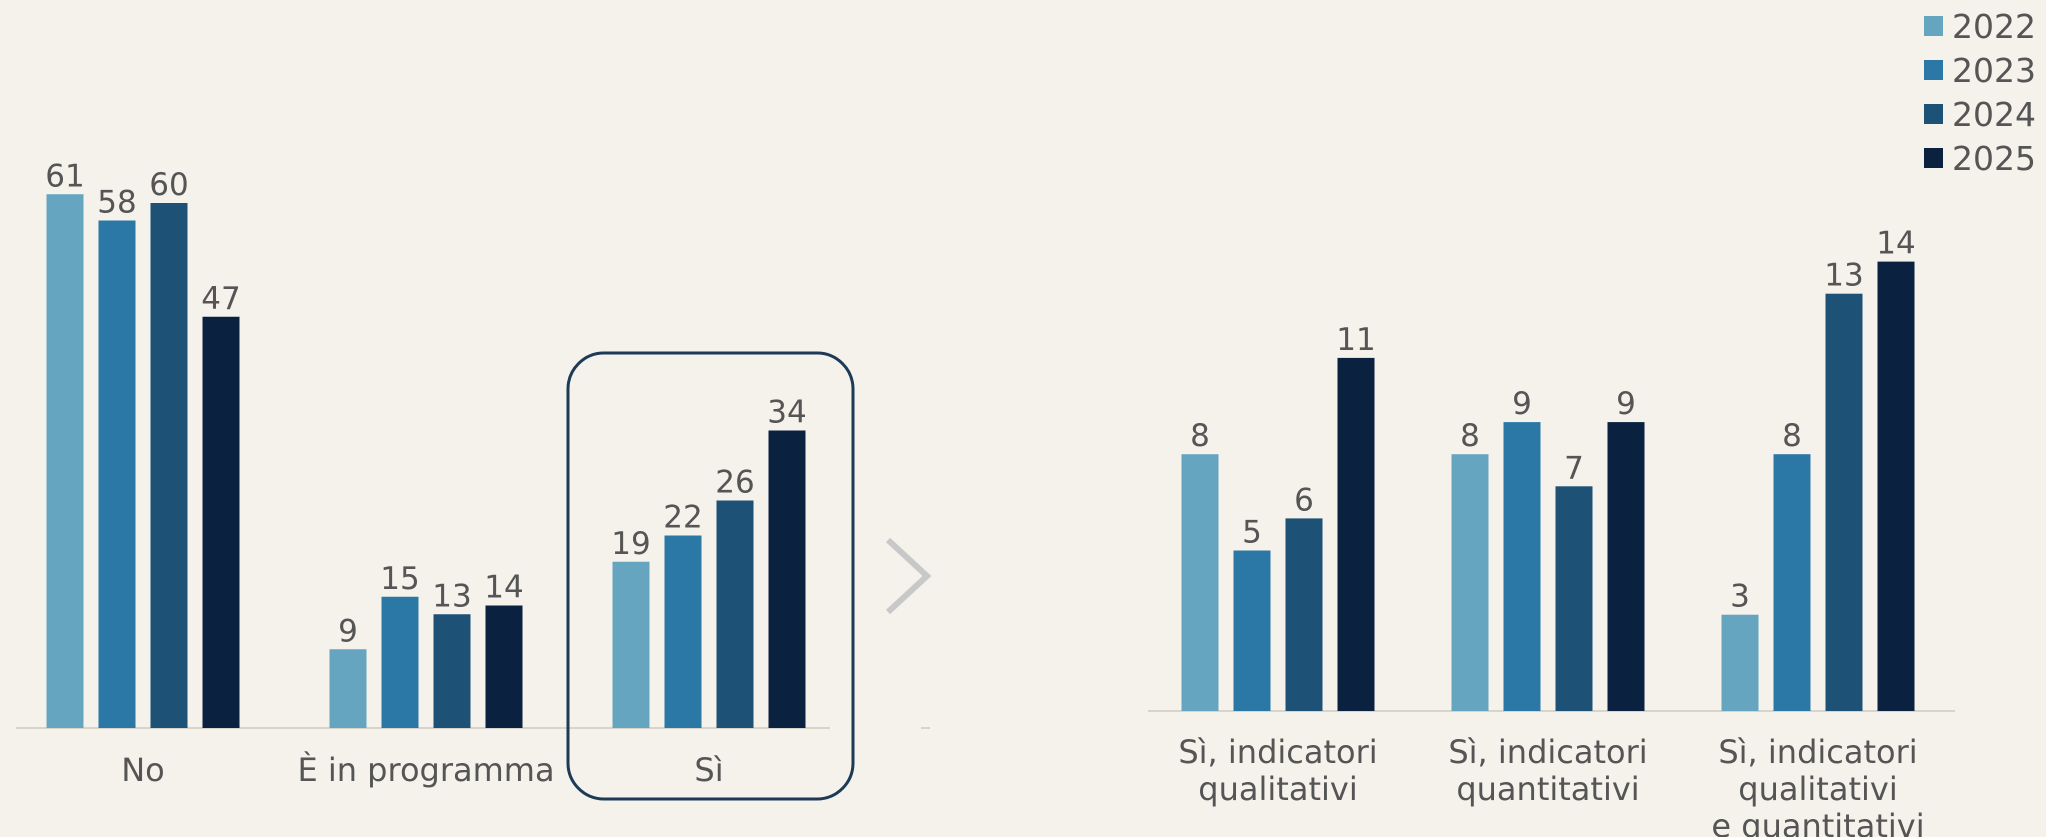 This screenshot has height=837, width=2046. I want to click on value-label: 26, so click(734, 483).